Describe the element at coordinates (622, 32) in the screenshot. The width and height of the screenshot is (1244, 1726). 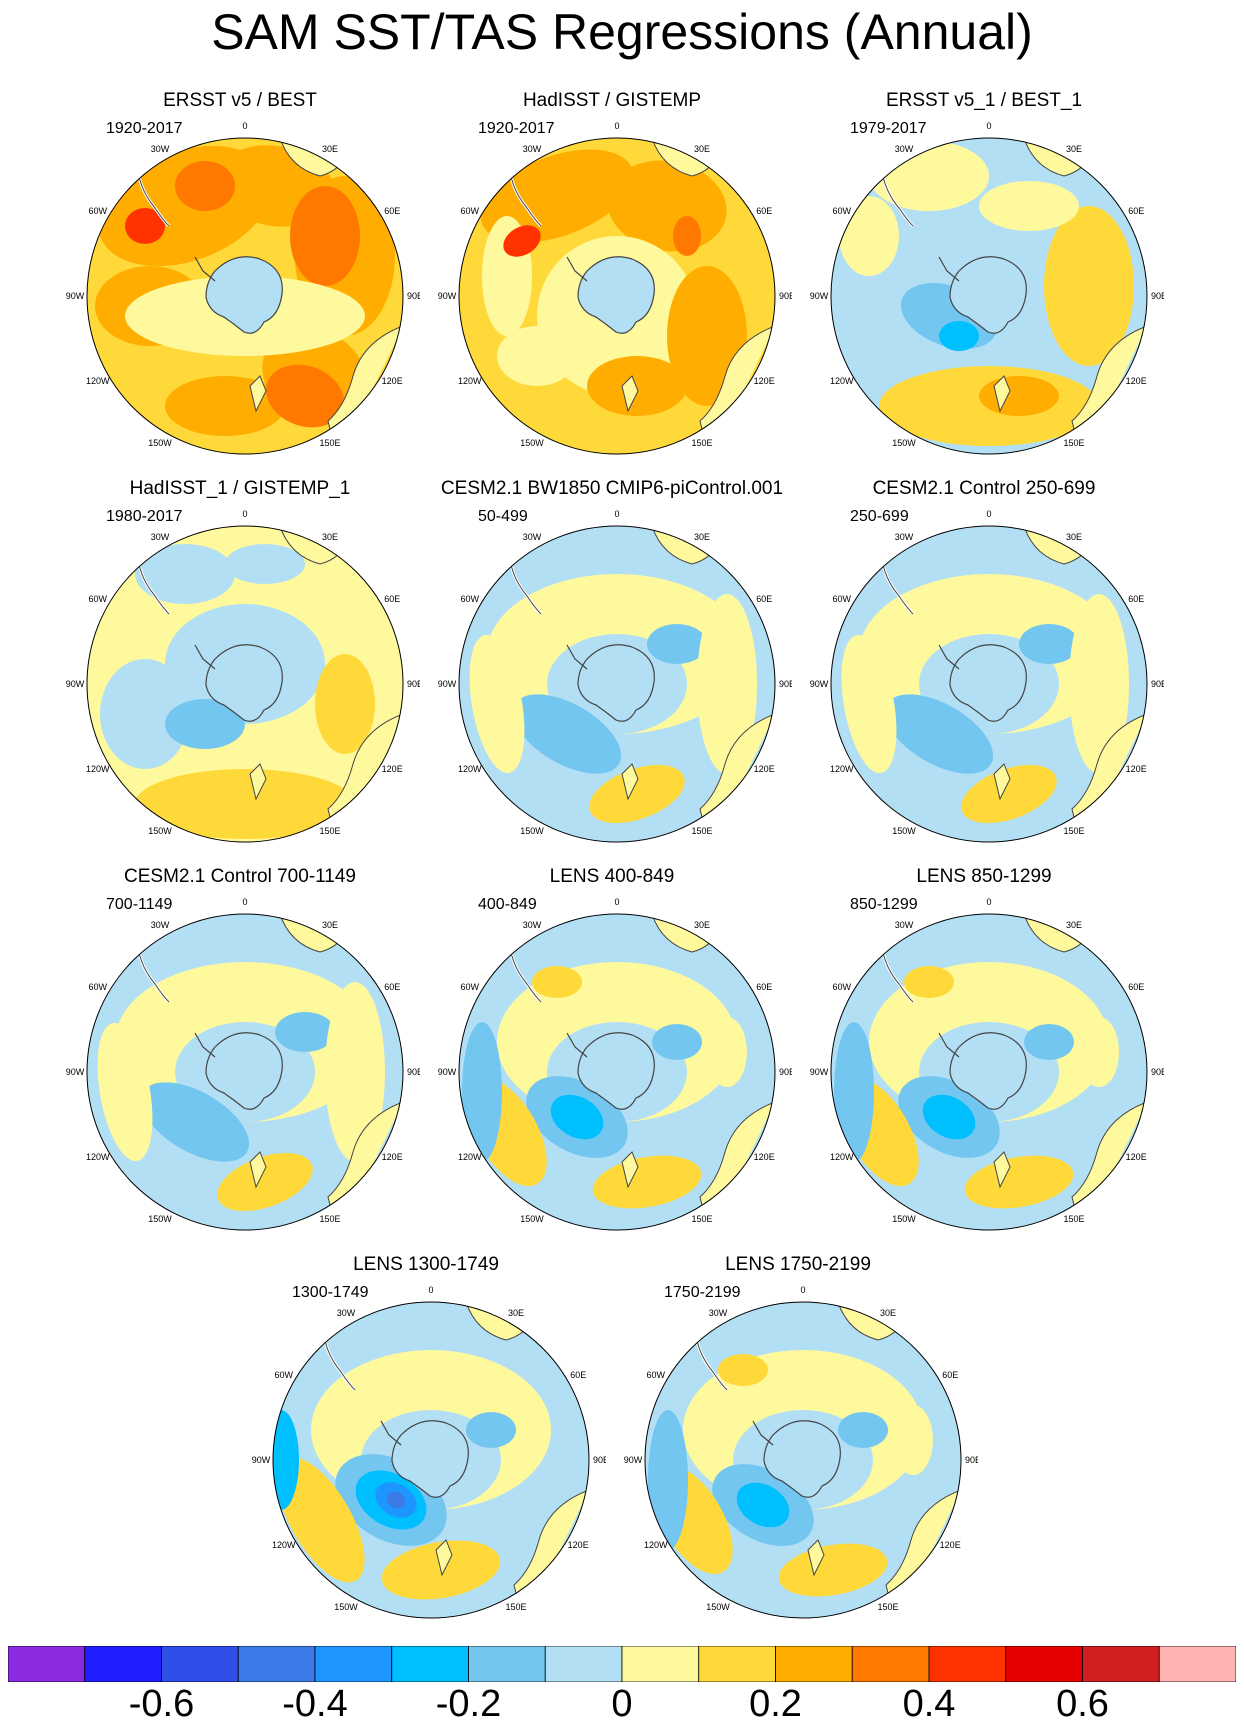
I see `figure-title: SAM SST/TAS Regressions (Annual)` at that location.